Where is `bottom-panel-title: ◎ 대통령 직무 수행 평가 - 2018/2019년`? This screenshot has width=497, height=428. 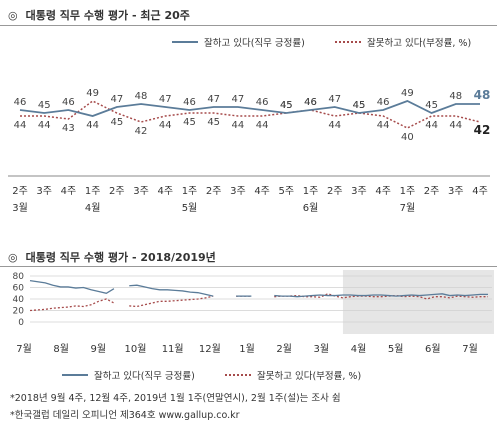
bottom-panel-title: ◎ 대통령 직무 수행 평가 - 2018/2019년 is located at coordinates (112, 257).